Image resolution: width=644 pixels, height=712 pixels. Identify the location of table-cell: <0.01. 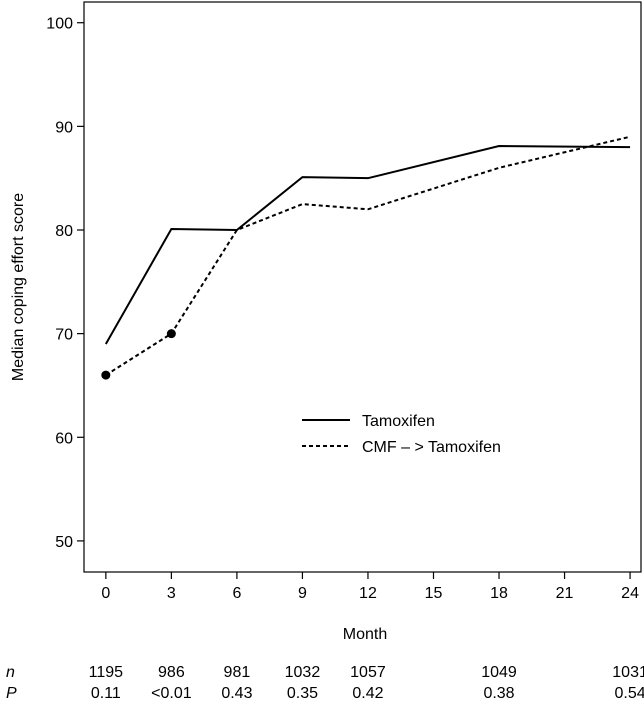
(171, 693).